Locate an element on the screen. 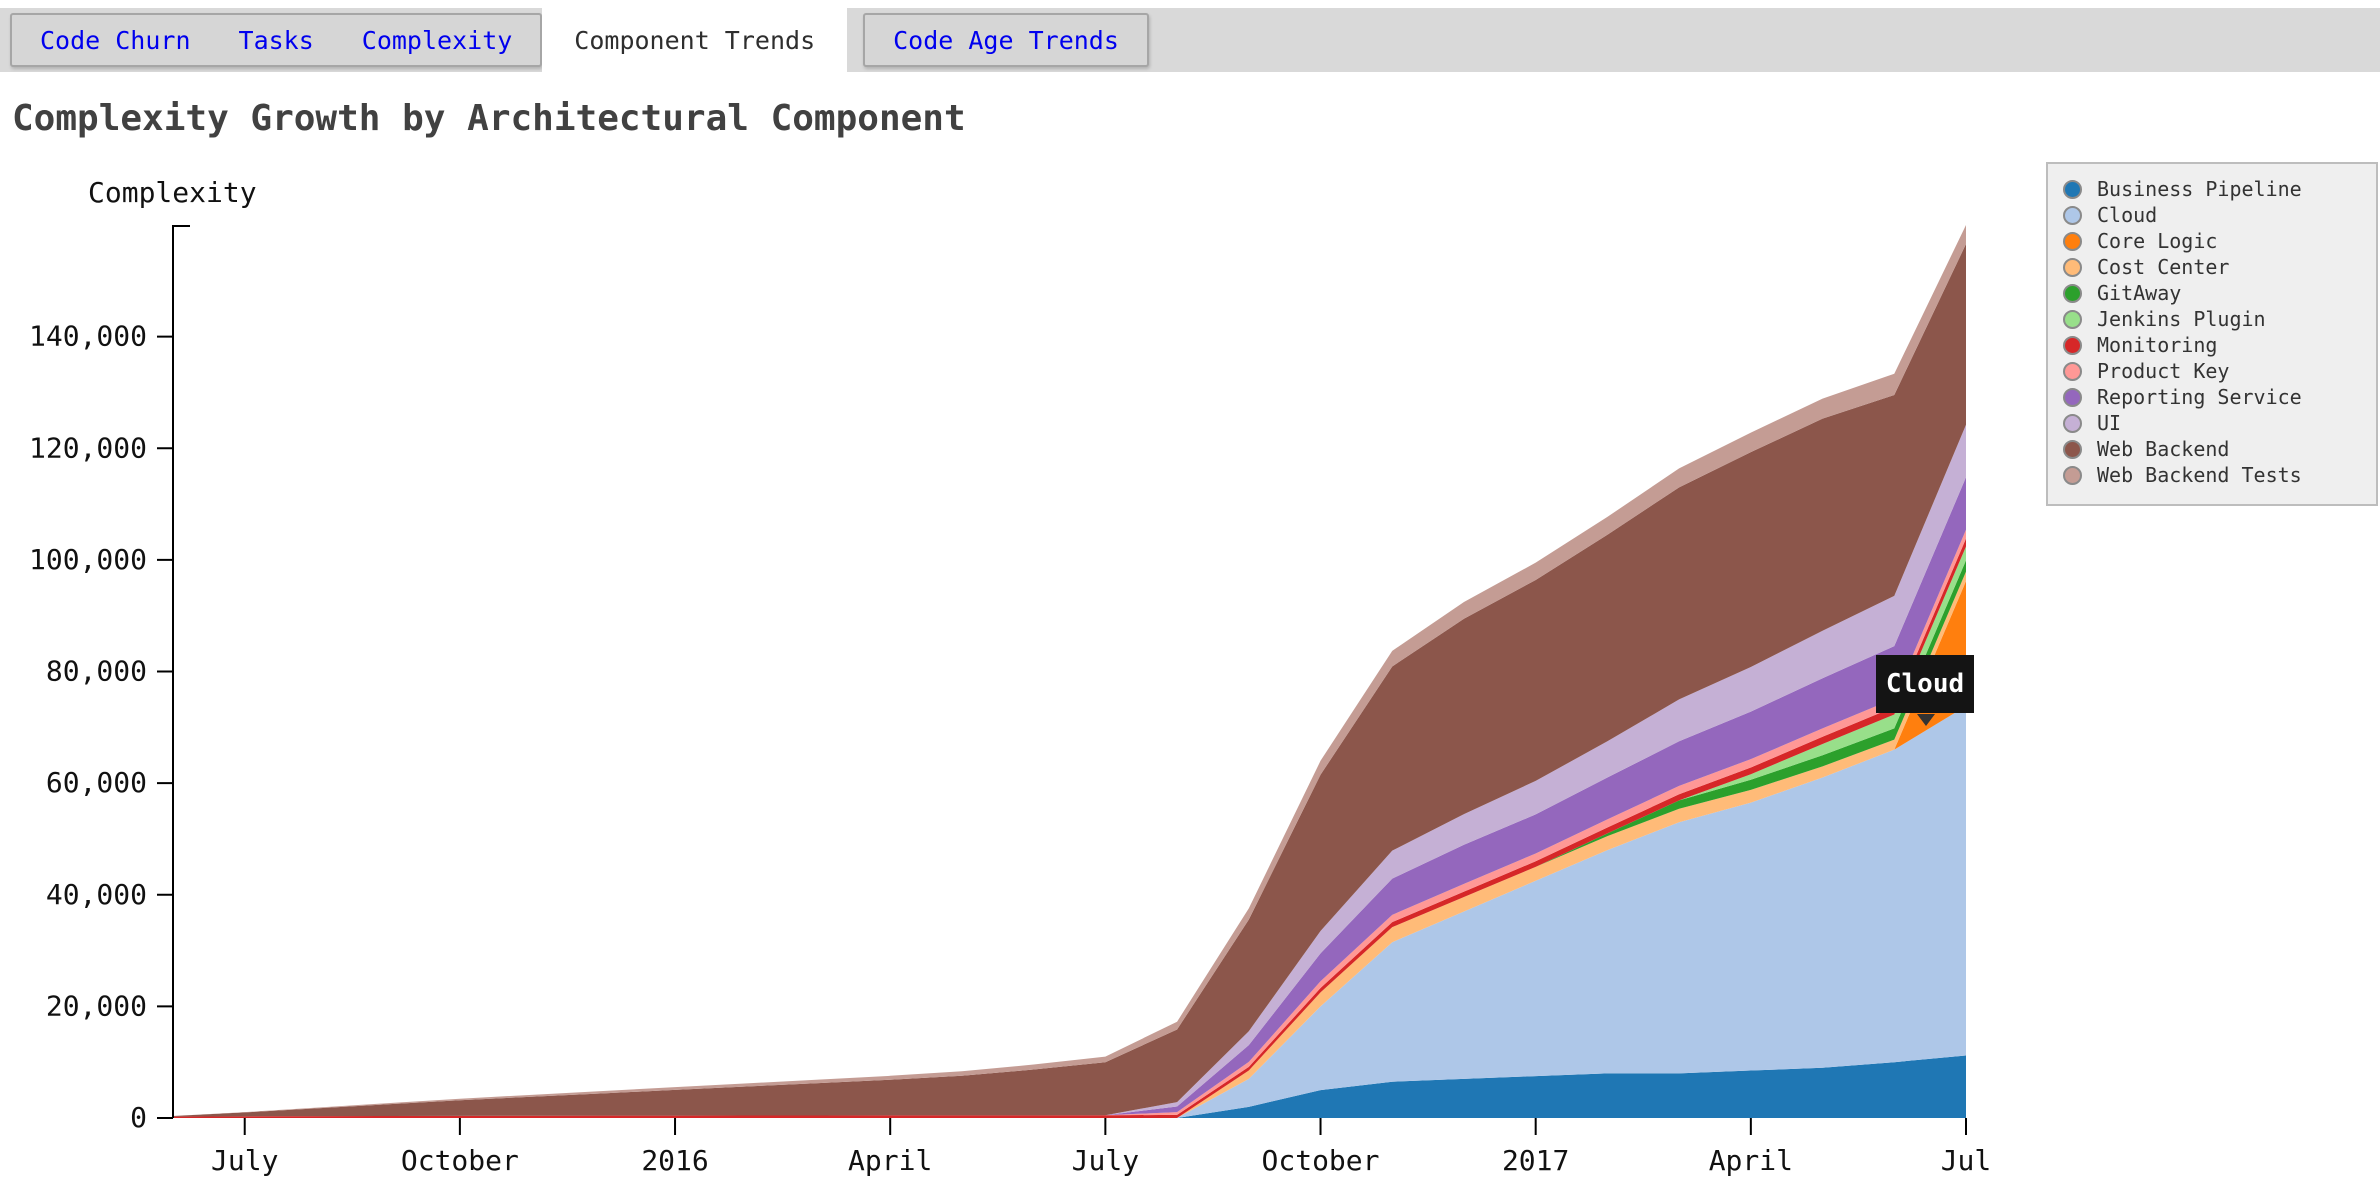 Image resolution: width=2380 pixels, height=1190 pixels. y-axis-title: Complexity is located at coordinates (172, 192).